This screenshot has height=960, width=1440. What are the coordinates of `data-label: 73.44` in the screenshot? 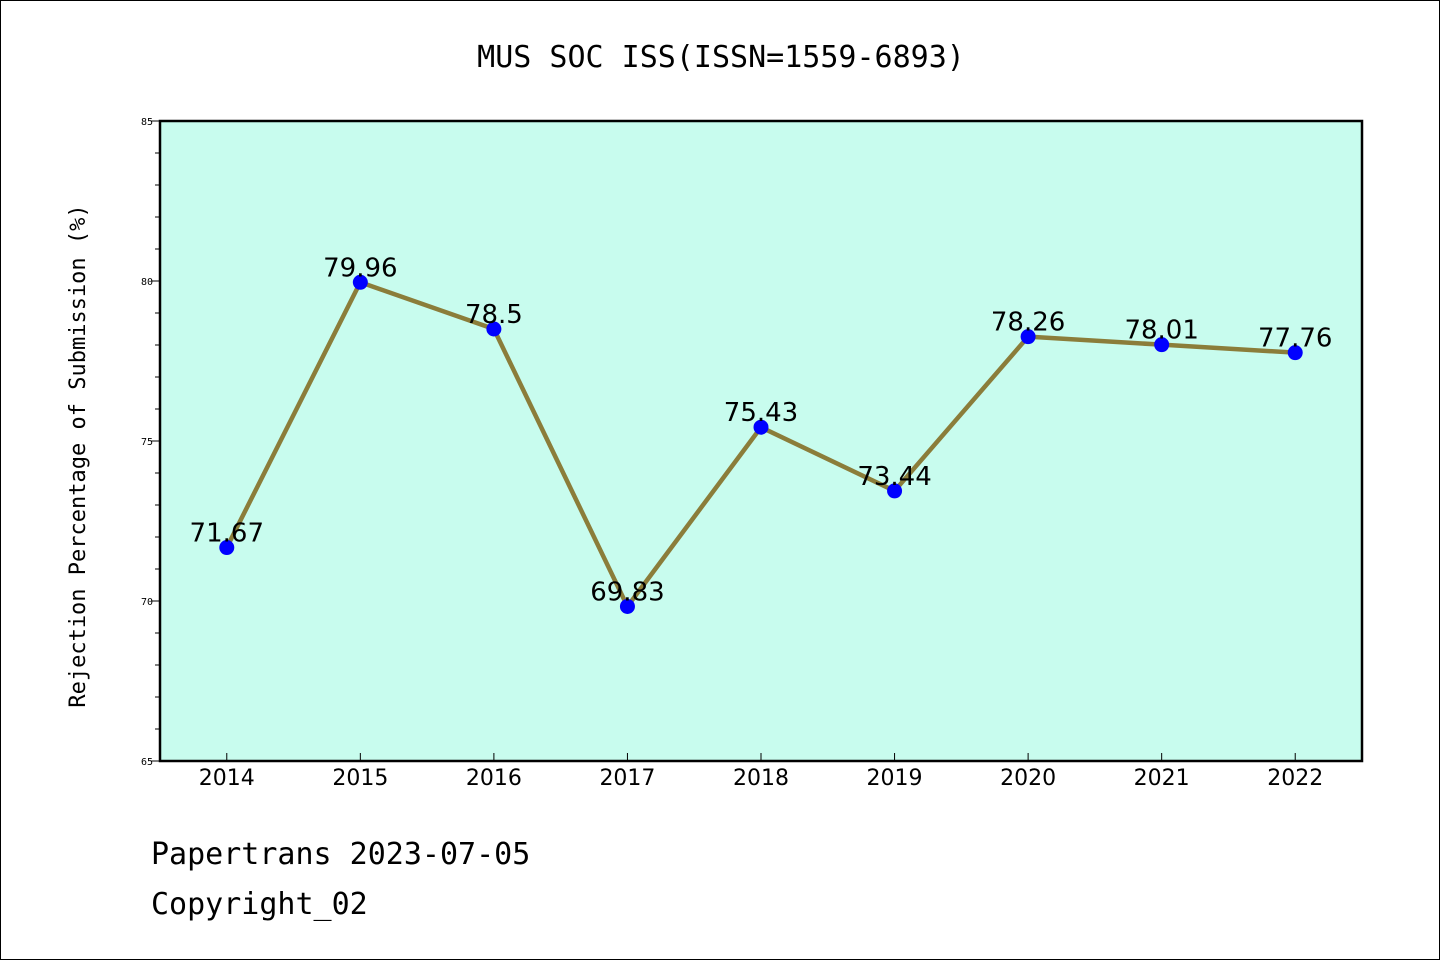 It's located at (894, 477).